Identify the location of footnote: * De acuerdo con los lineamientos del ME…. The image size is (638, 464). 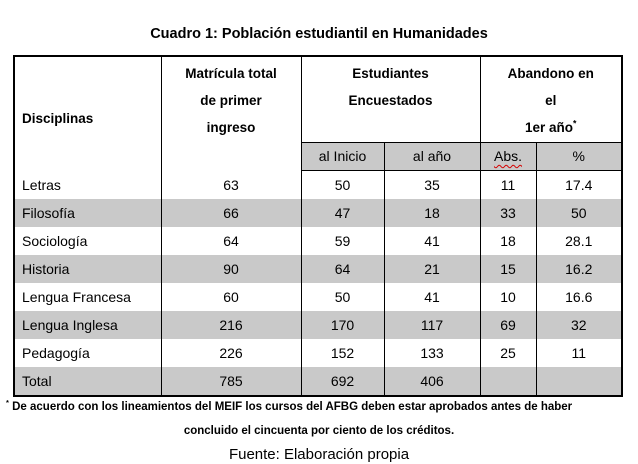
(319, 418).